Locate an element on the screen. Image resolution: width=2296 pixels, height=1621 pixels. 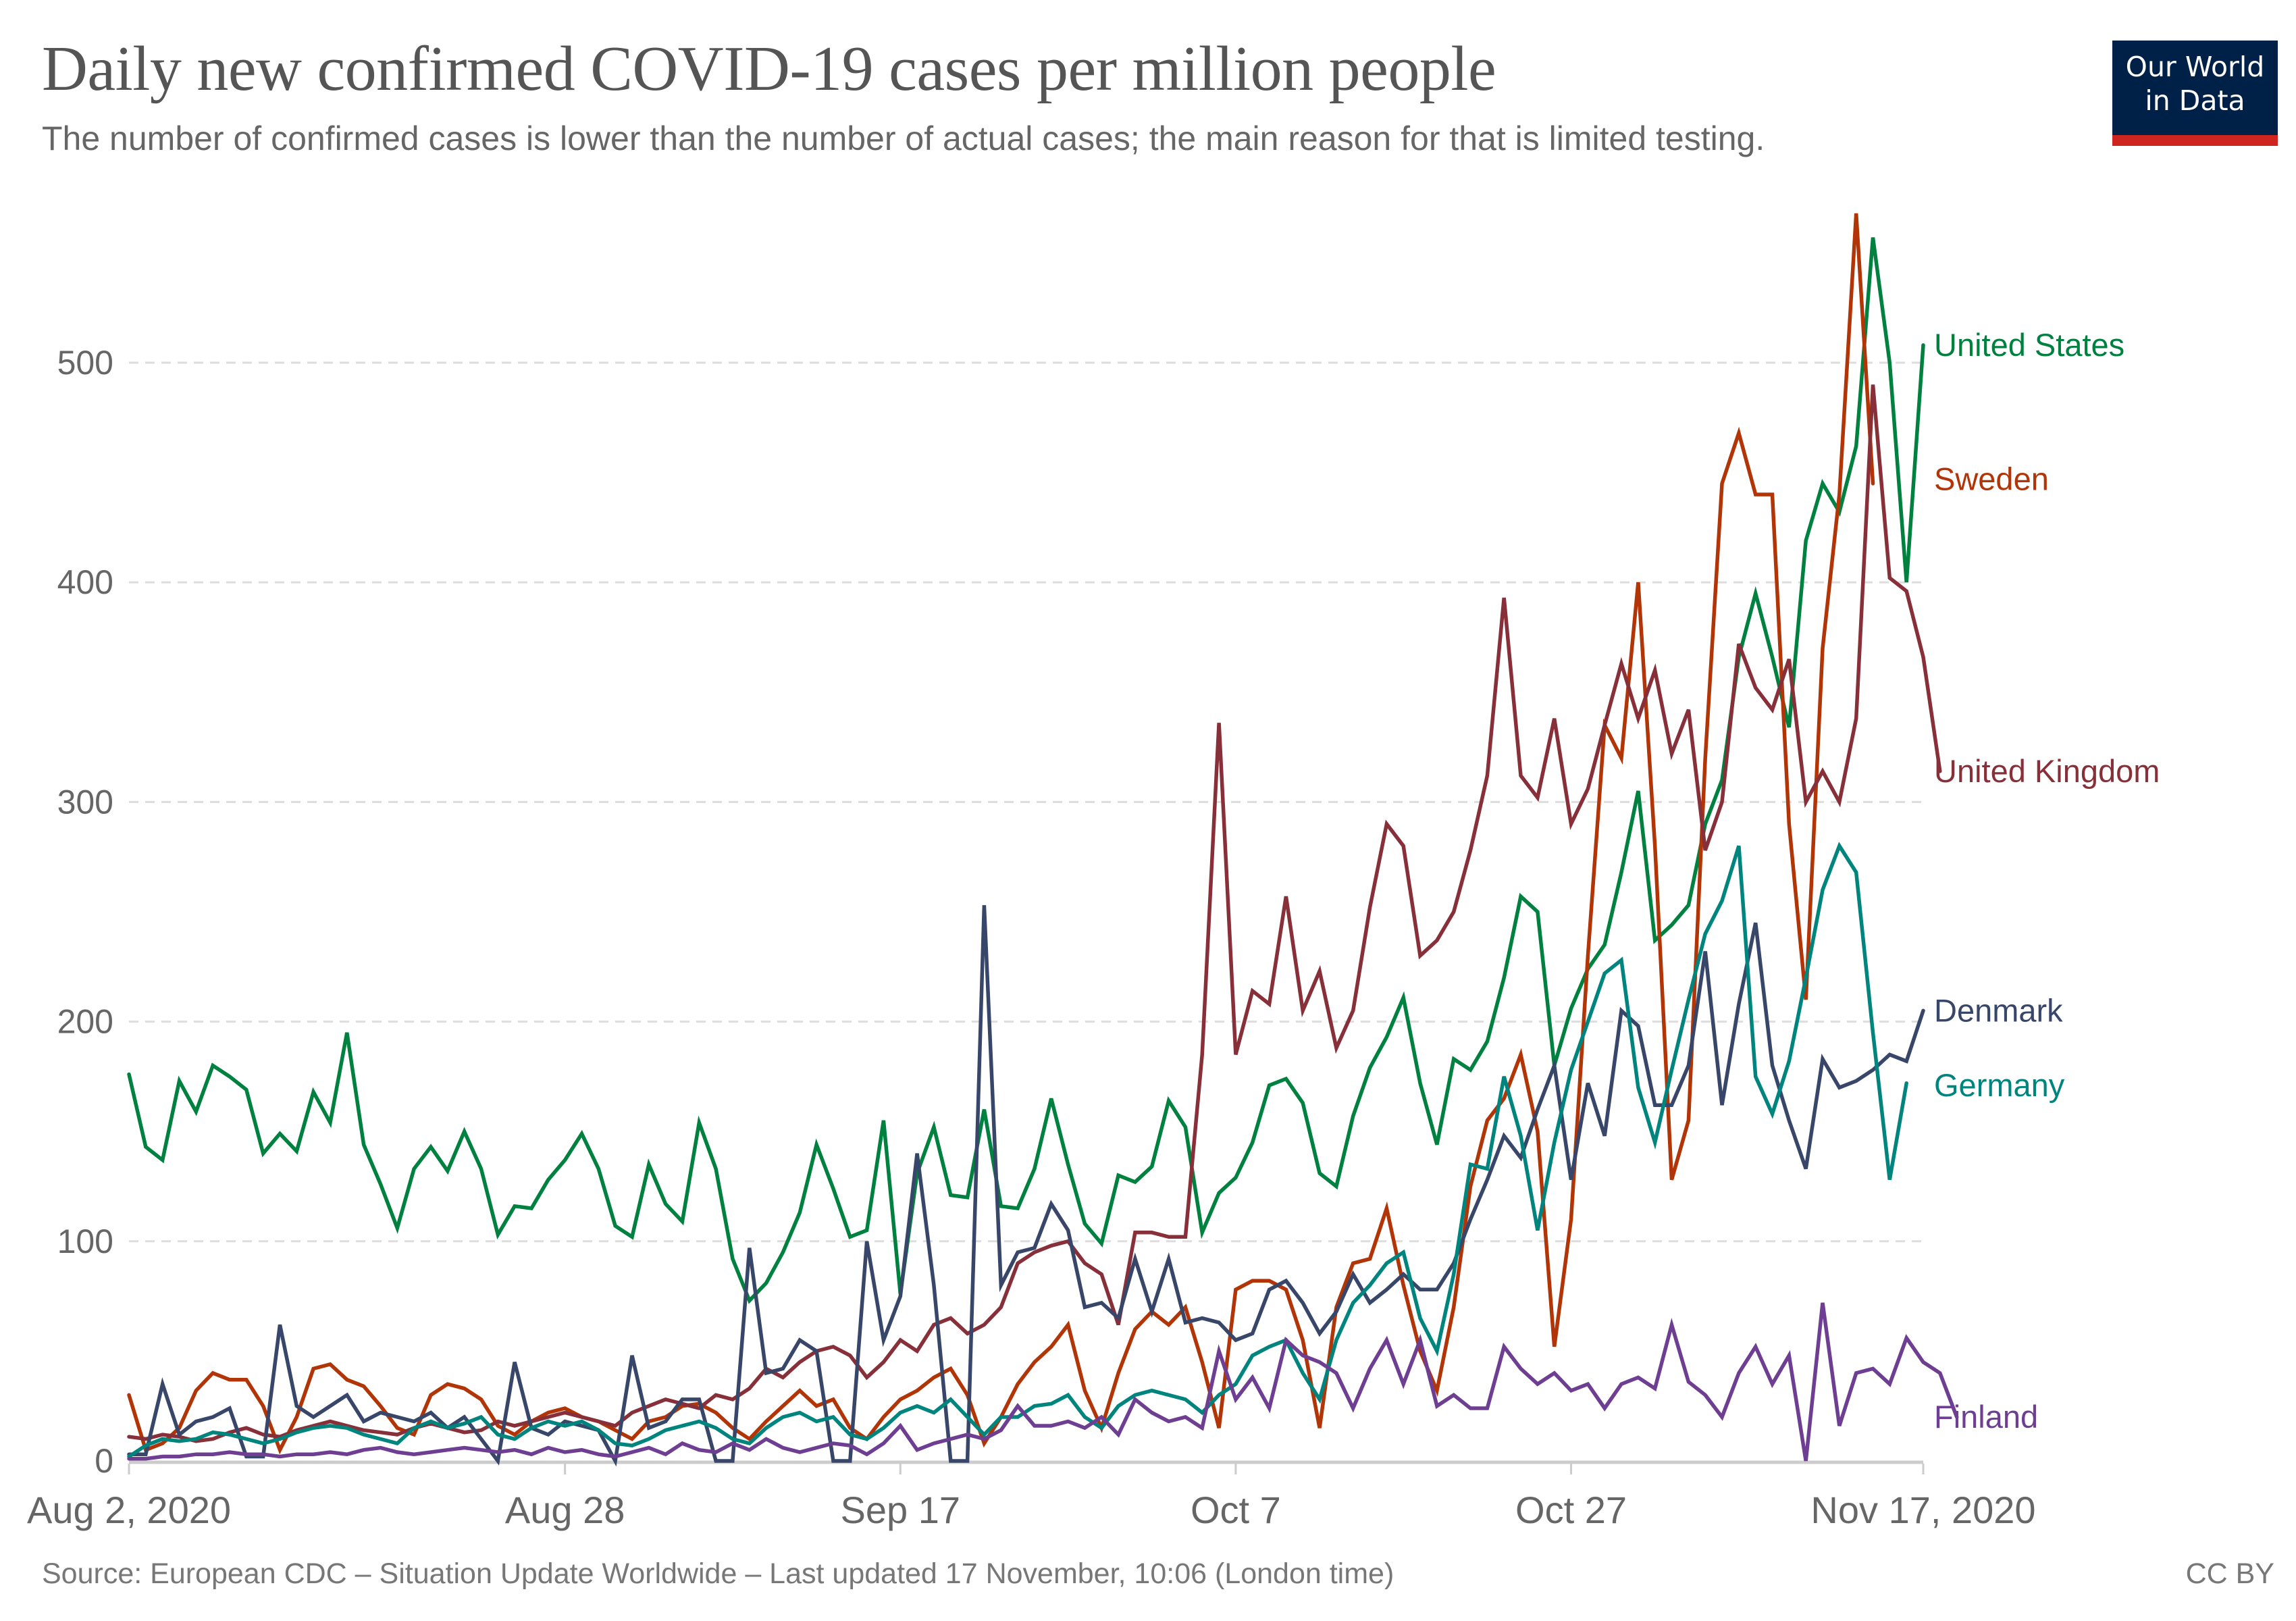
y-axis-ticks: 0 100 200 300 400 500 is located at coordinates (85, 912).